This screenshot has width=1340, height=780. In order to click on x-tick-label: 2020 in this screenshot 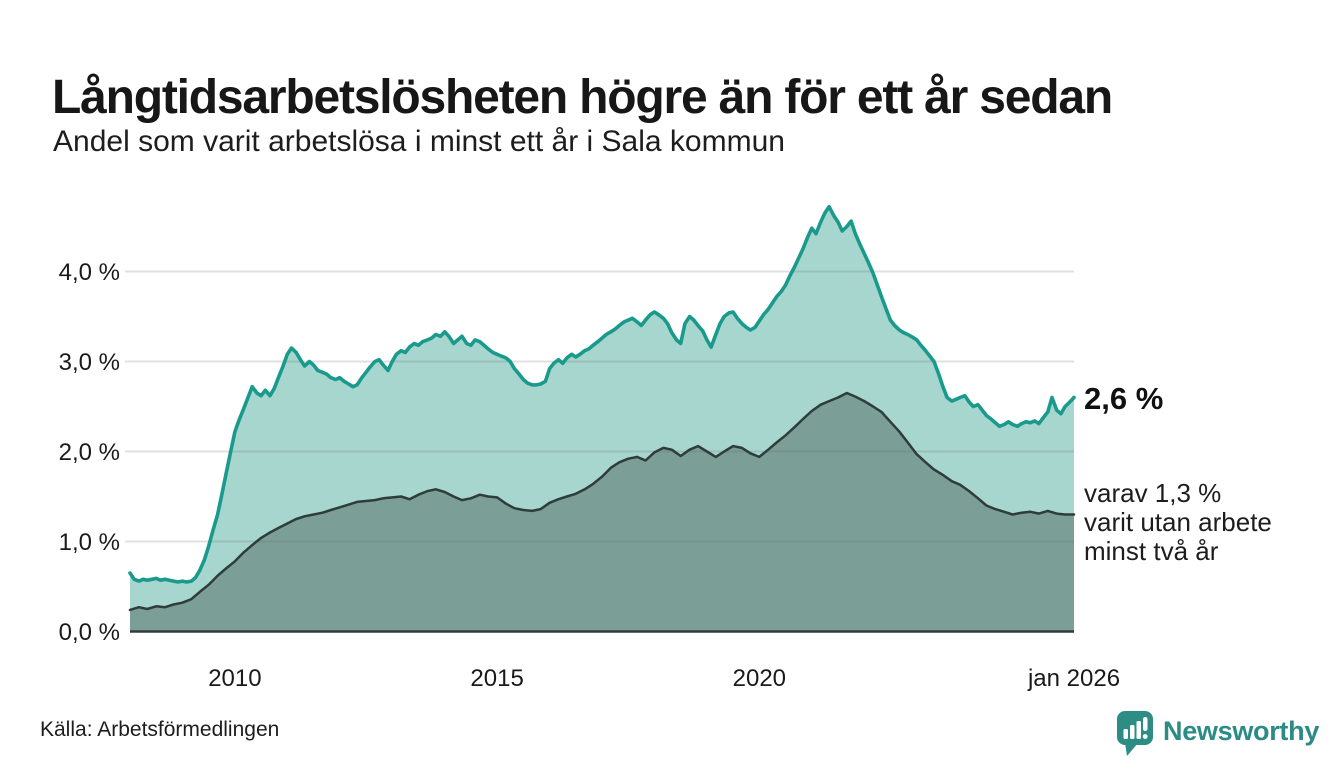, I will do `click(759, 678)`.